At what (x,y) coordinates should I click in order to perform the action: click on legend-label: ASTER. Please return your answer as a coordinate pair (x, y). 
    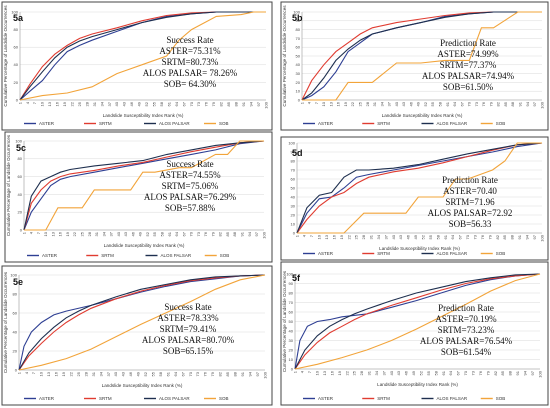
    Looking at the image, I should click on (326, 253).